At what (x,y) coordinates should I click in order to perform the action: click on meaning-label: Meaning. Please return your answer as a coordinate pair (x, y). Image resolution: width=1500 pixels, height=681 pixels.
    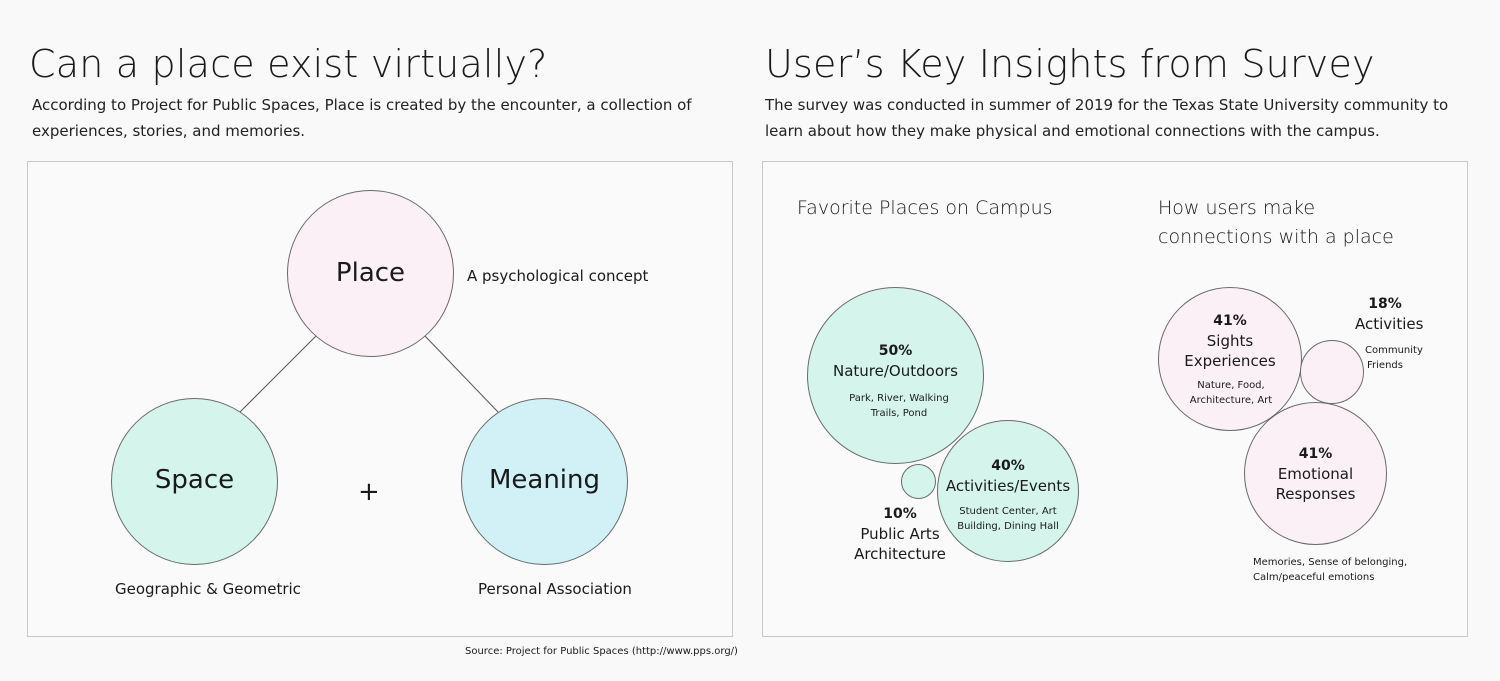
    Looking at the image, I should click on (544, 480).